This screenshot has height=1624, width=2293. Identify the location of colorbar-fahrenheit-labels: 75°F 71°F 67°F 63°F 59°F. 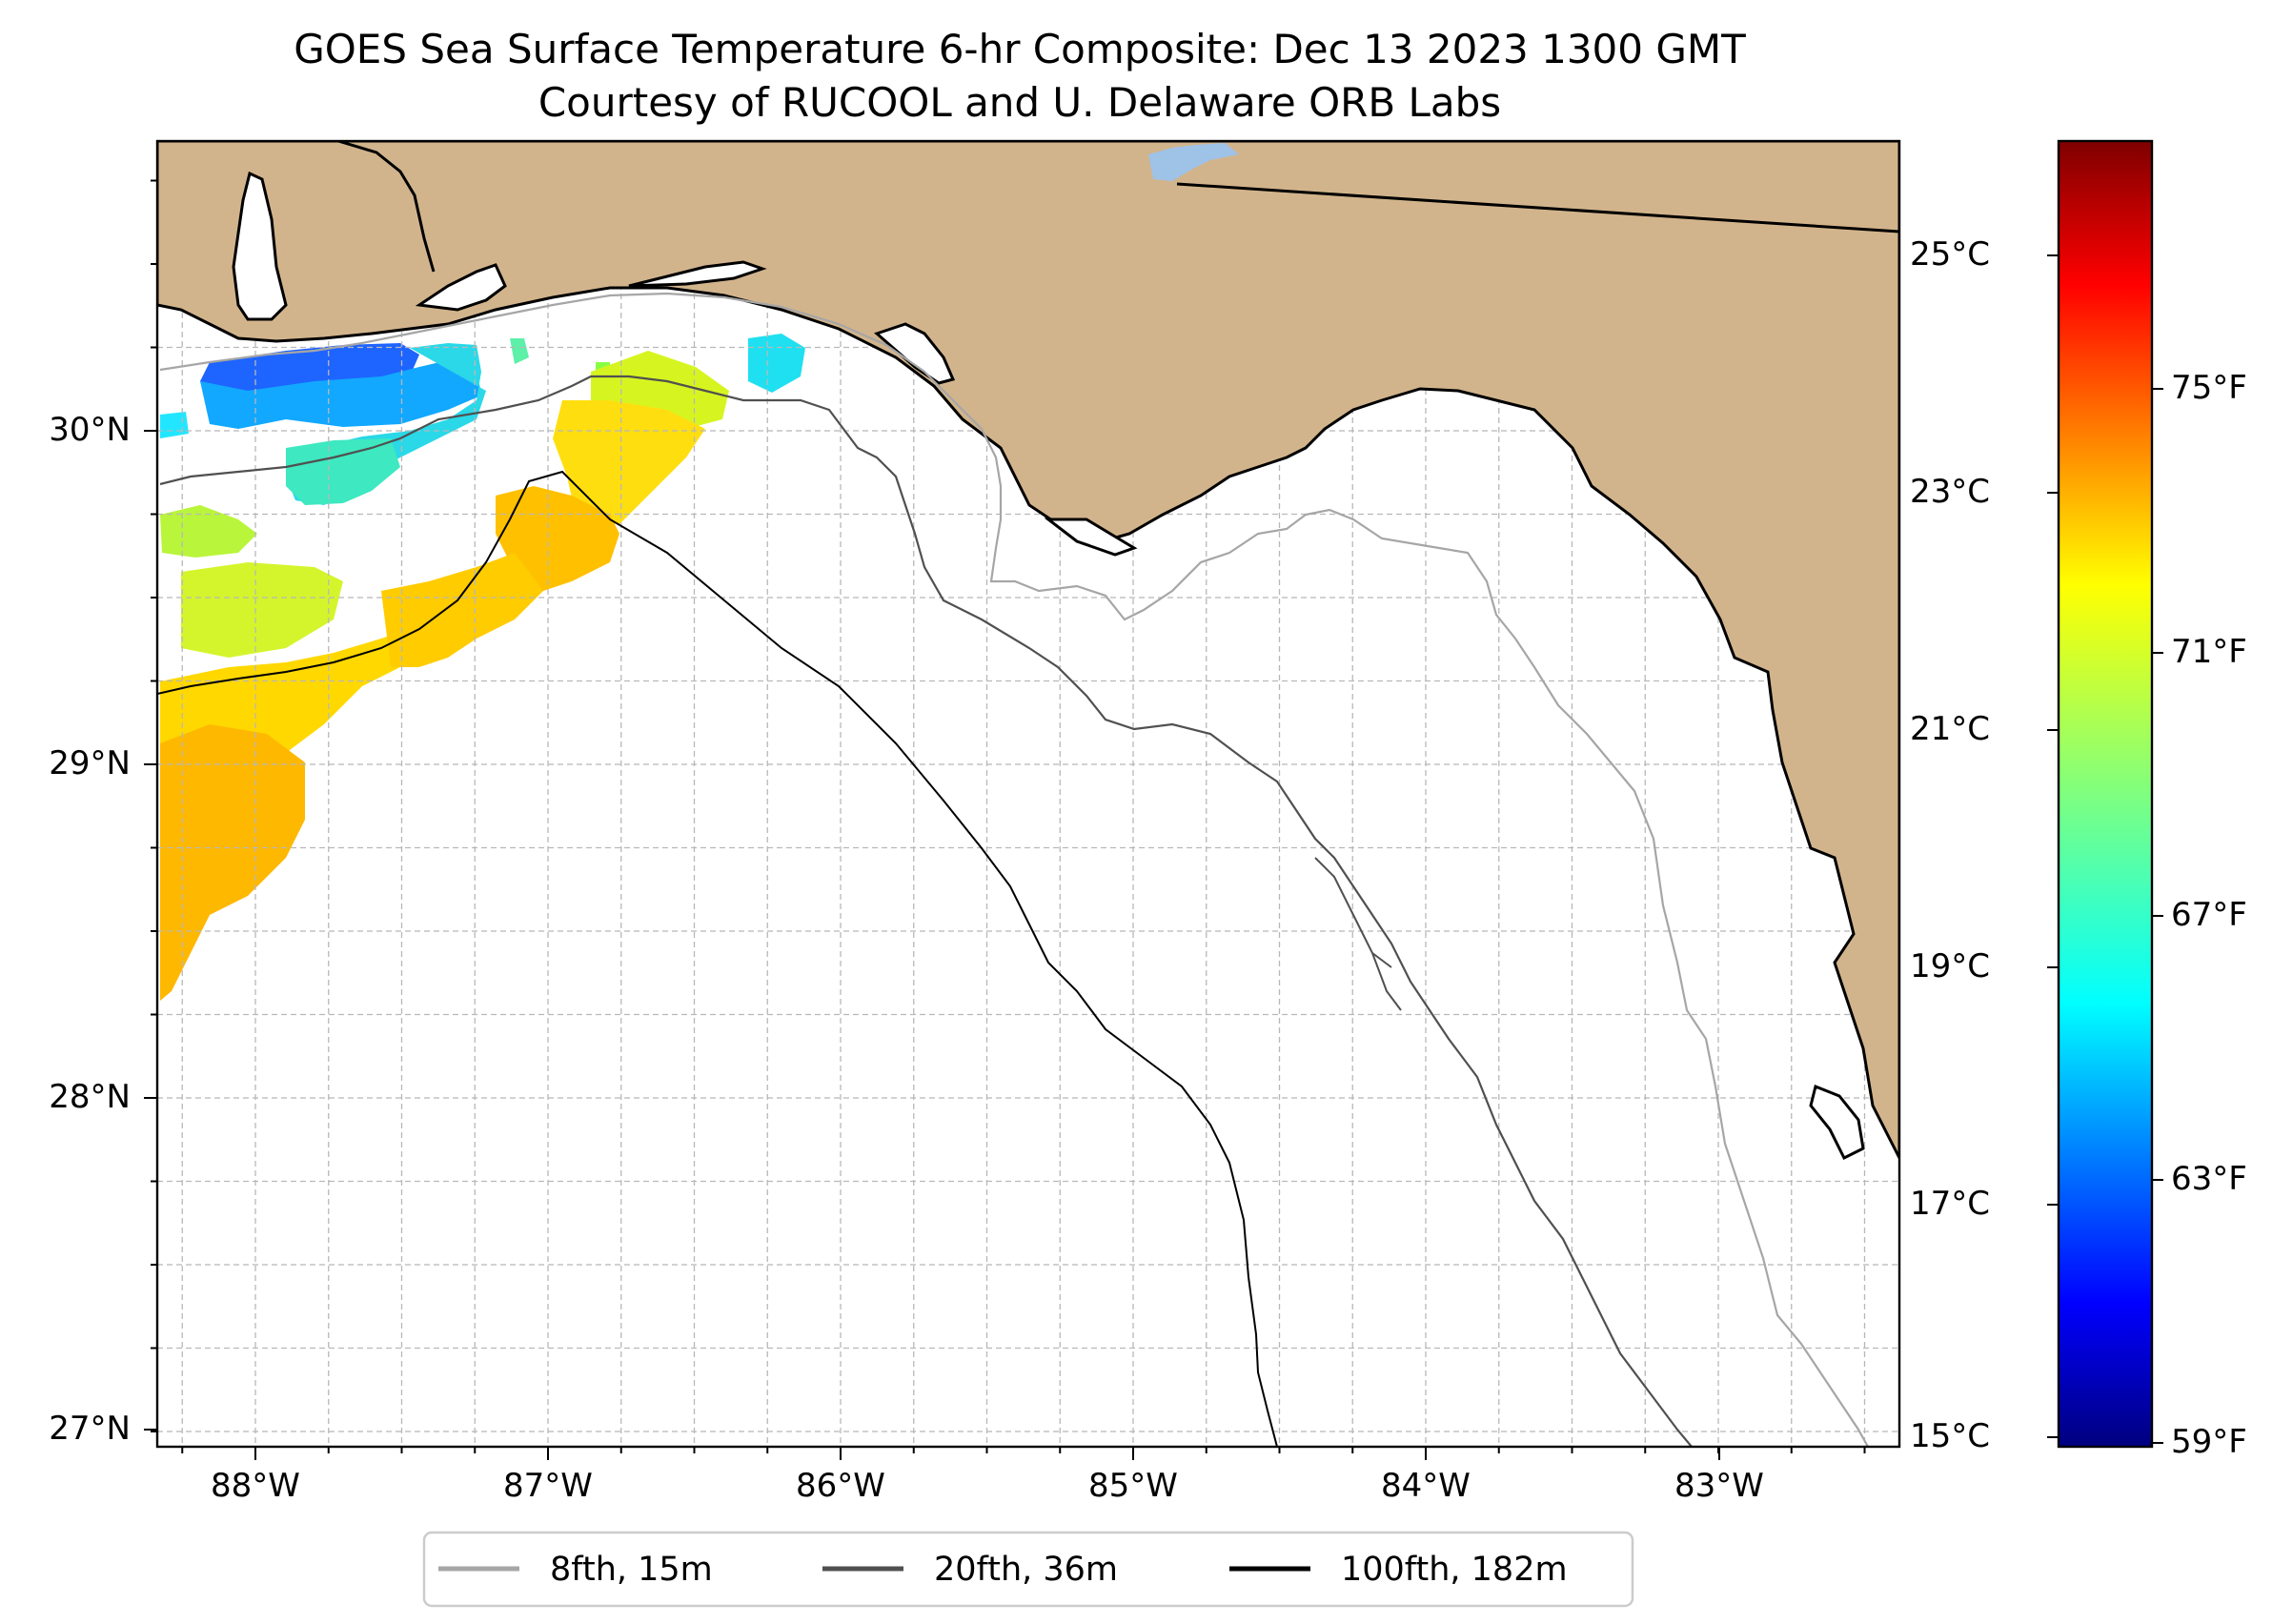
(2209, 915).